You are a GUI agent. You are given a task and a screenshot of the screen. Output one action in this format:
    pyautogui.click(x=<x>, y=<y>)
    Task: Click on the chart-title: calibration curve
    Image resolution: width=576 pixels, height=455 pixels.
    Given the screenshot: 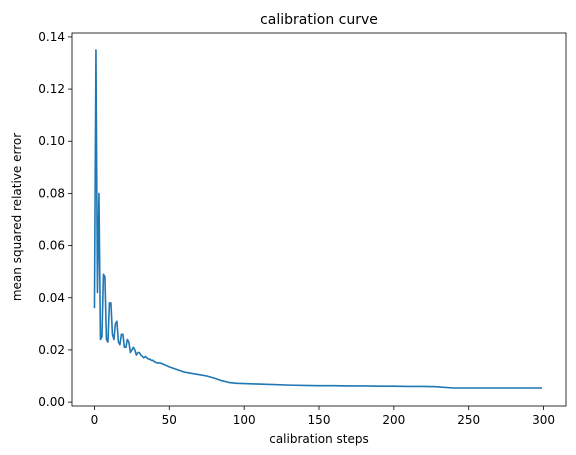 What is the action you would take?
    pyautogui.click(x=319, y=20)
    